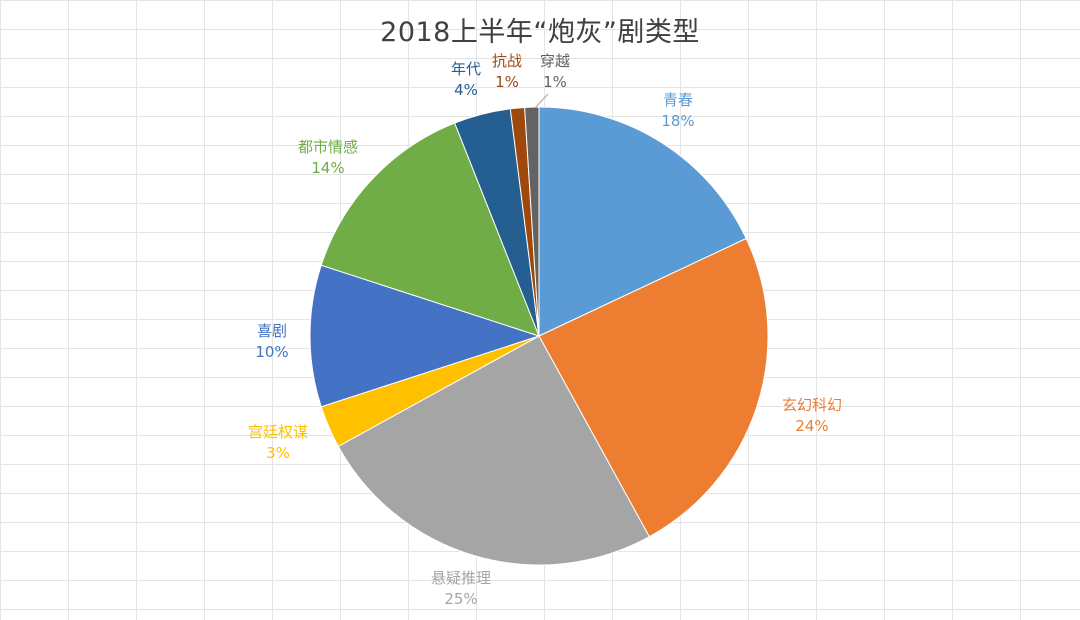  Describe the element at coordinates (271, 352) in the screenshot. I see `data-label-value-5: 10%` at that location.